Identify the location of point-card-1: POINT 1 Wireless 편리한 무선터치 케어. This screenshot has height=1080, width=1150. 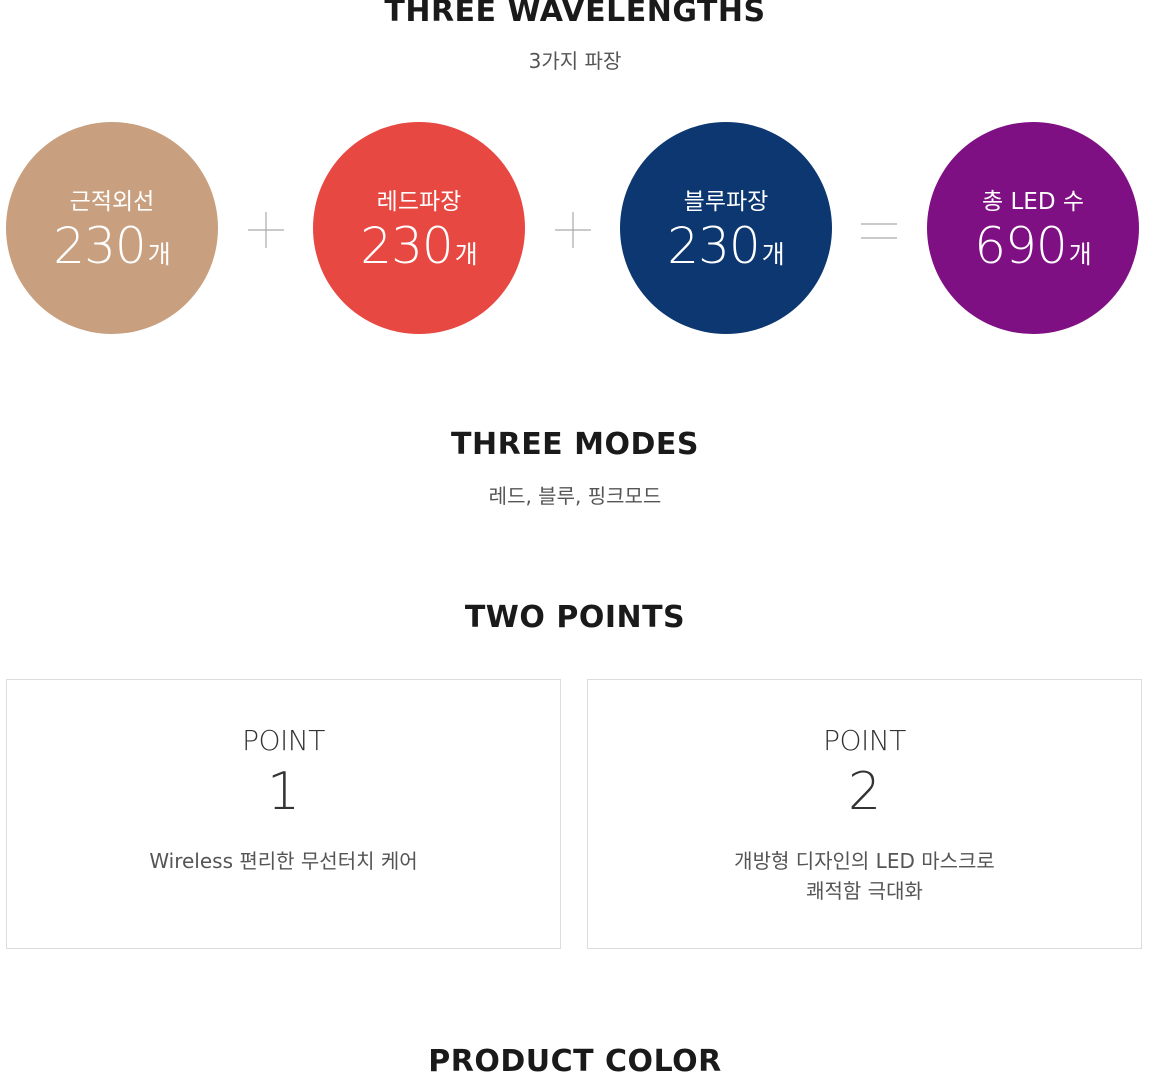
(283, 814).